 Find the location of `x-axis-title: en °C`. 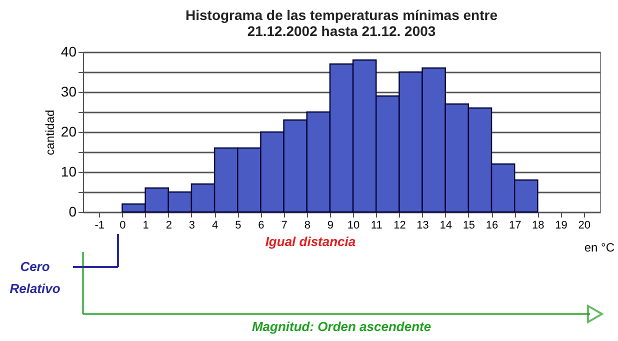

x-axis-title: en °C is located at coordinates (599, 247).